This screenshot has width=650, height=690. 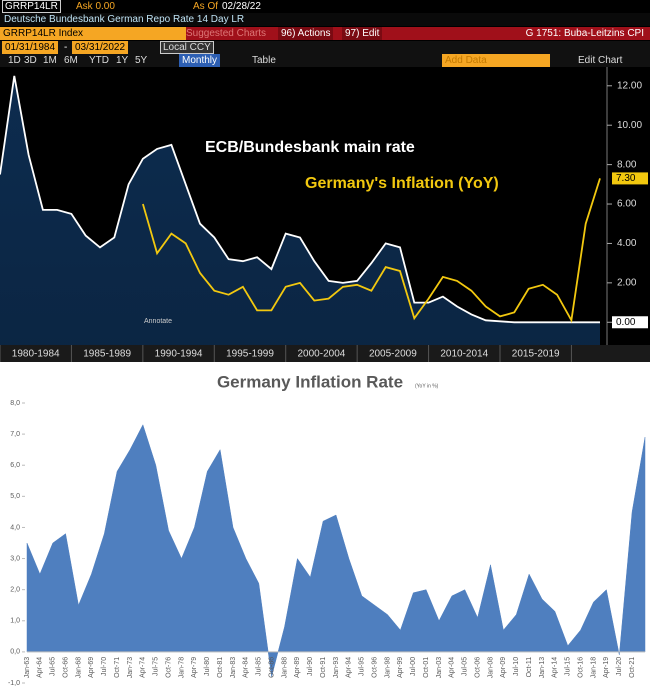 I want to click on x-tick-label: Apr-89, so click(x=297, y=667).